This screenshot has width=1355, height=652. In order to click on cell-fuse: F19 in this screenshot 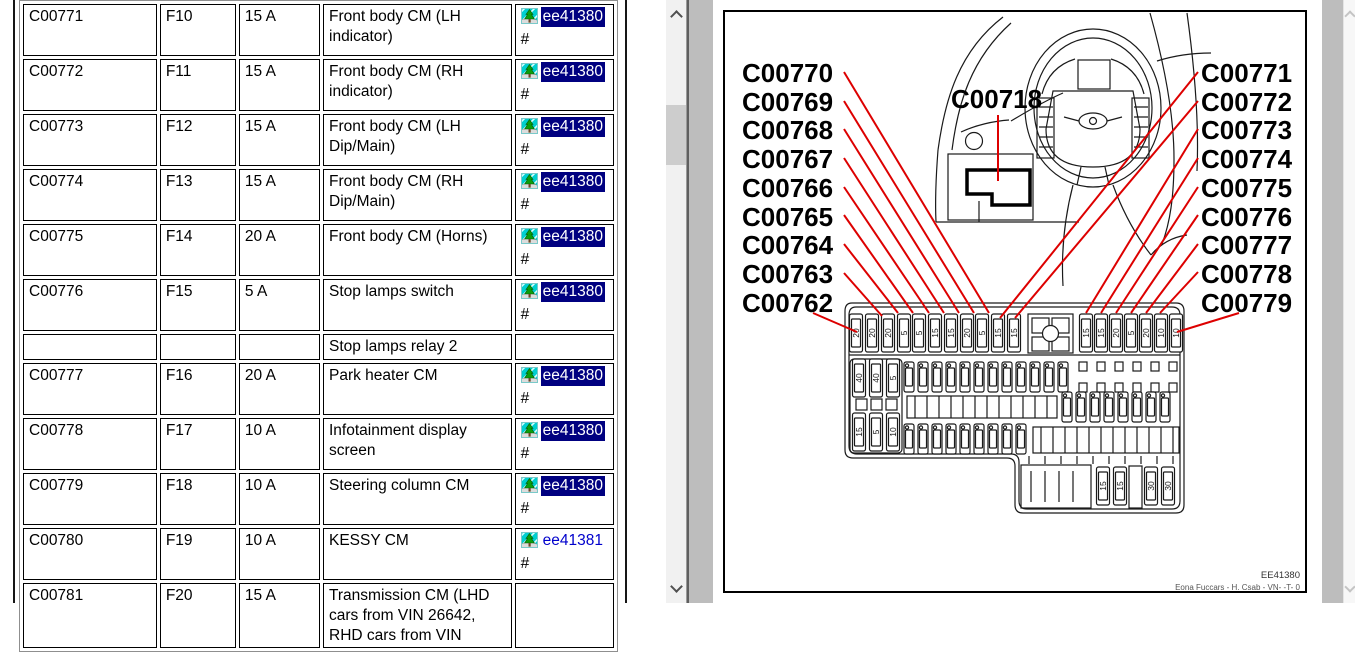, I will do `click(197, 554)`.